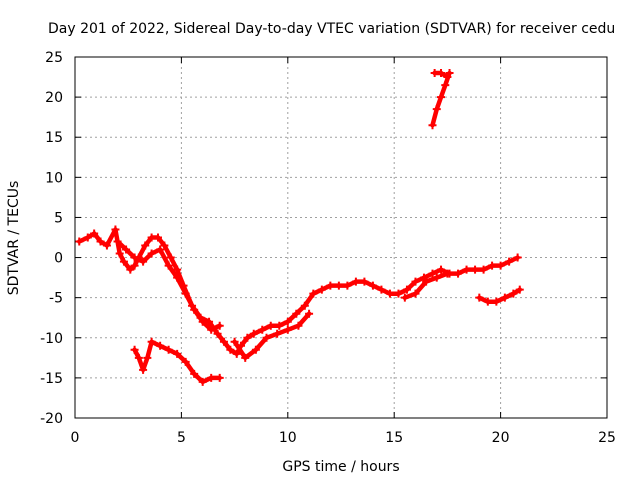 The width and height of the screenshot is (640, 480). I want to click on y-tick-label: 0, so click(58, 259).